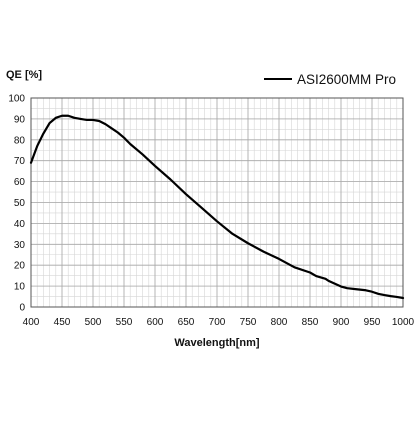  What do you see at coordinates (20, 203) in the screenshot?
I see `y-tick-label: 50` at bounding box center [20, 203].